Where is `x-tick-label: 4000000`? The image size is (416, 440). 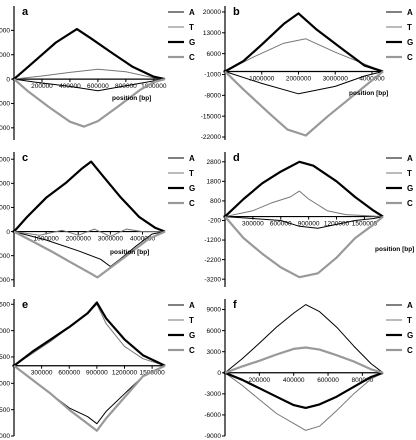 x-tick-label: 4000000 is located at coordinates (143, 239).